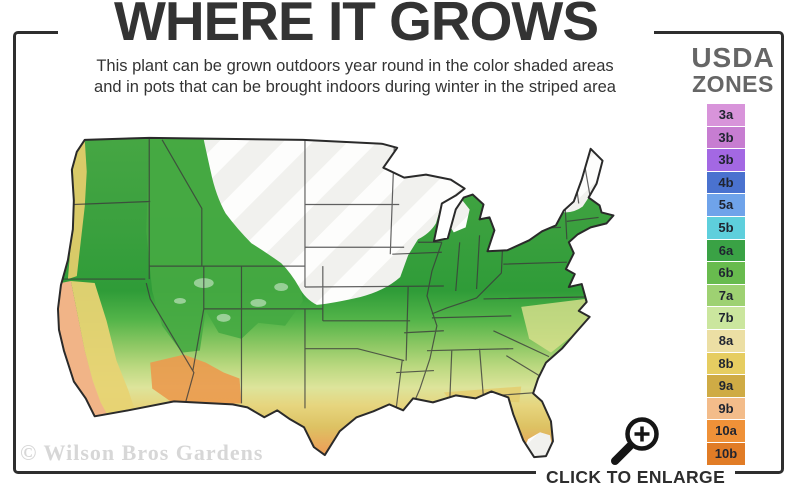 Image resolution: width=800 pixels, height=500 pixels. I want to click on magnifier-zoom-in-icon, so click(637, 439).